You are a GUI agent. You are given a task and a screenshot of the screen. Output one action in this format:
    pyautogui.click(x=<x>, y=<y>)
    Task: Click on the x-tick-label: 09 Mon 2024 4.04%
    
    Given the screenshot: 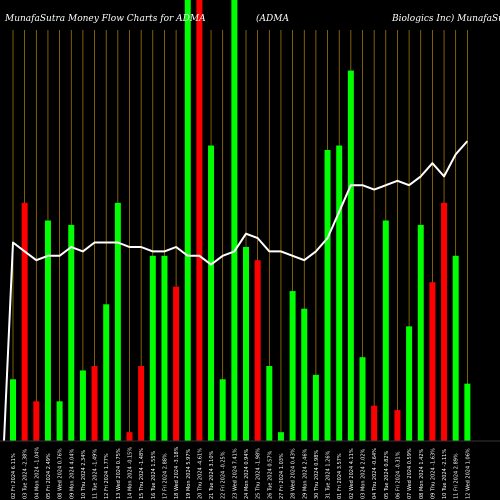 What is the action you would take?
    pyautogui.click(x=72, y=473)
    